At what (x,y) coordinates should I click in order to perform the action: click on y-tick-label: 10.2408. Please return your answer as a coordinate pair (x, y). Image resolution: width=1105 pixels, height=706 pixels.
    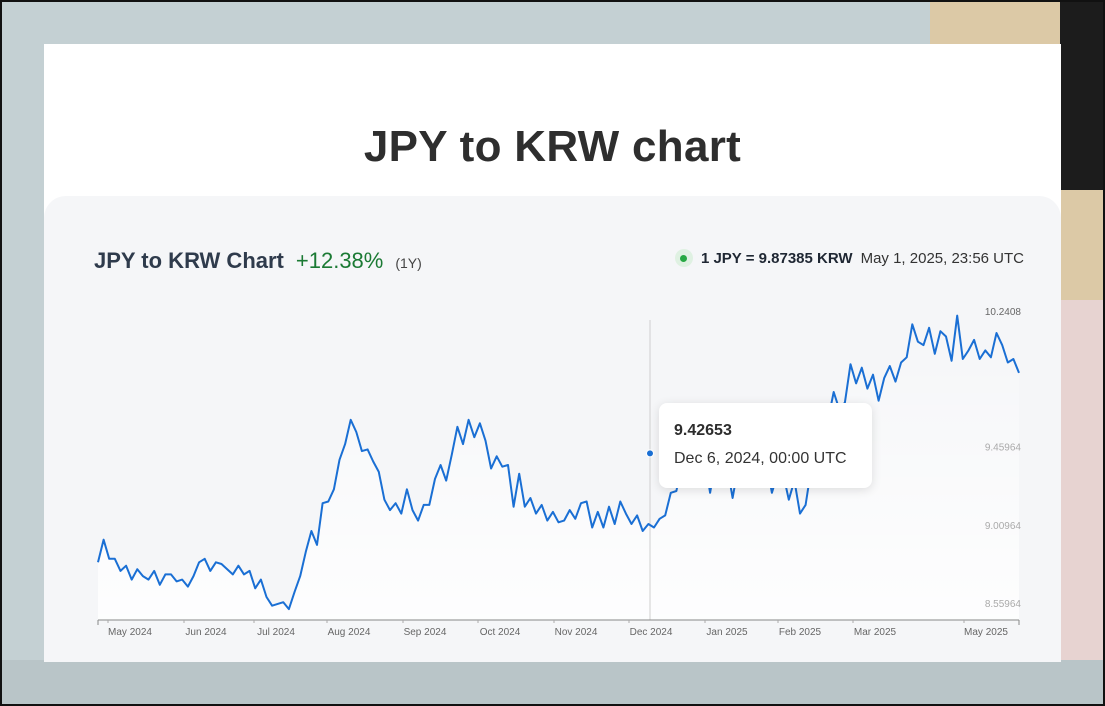
    Looking at the image, I should click on (1003, 312).